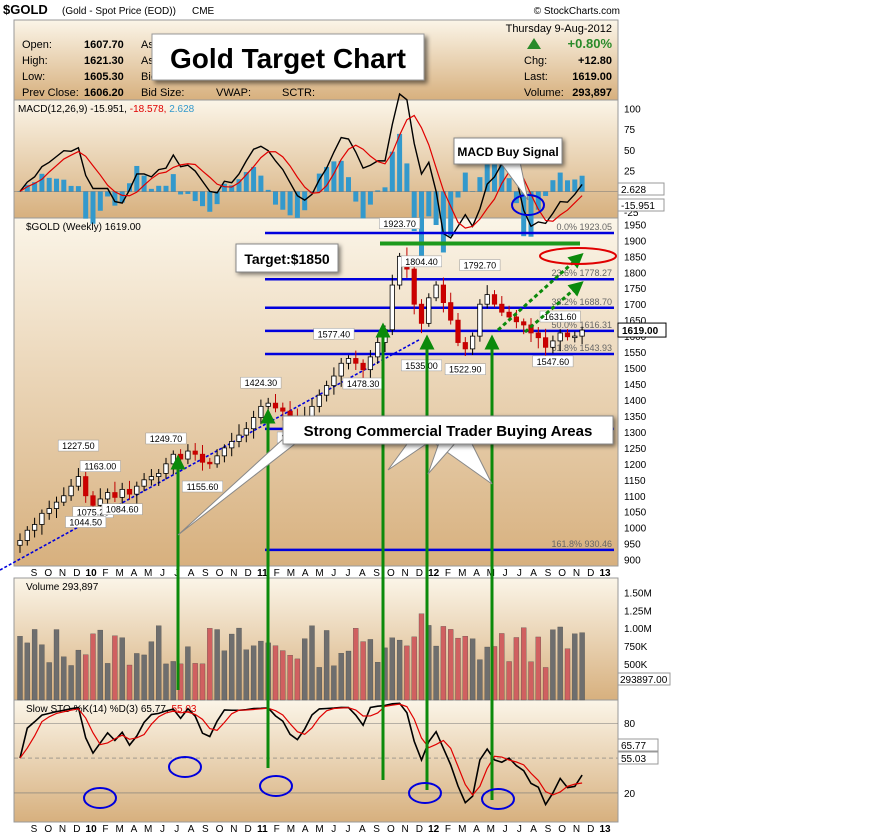 The image size is (870, 838). What do you see at coordinates (498, 799) in the screenshot?
I see `sto-oversold-circle` at bounding box center [498, 799].